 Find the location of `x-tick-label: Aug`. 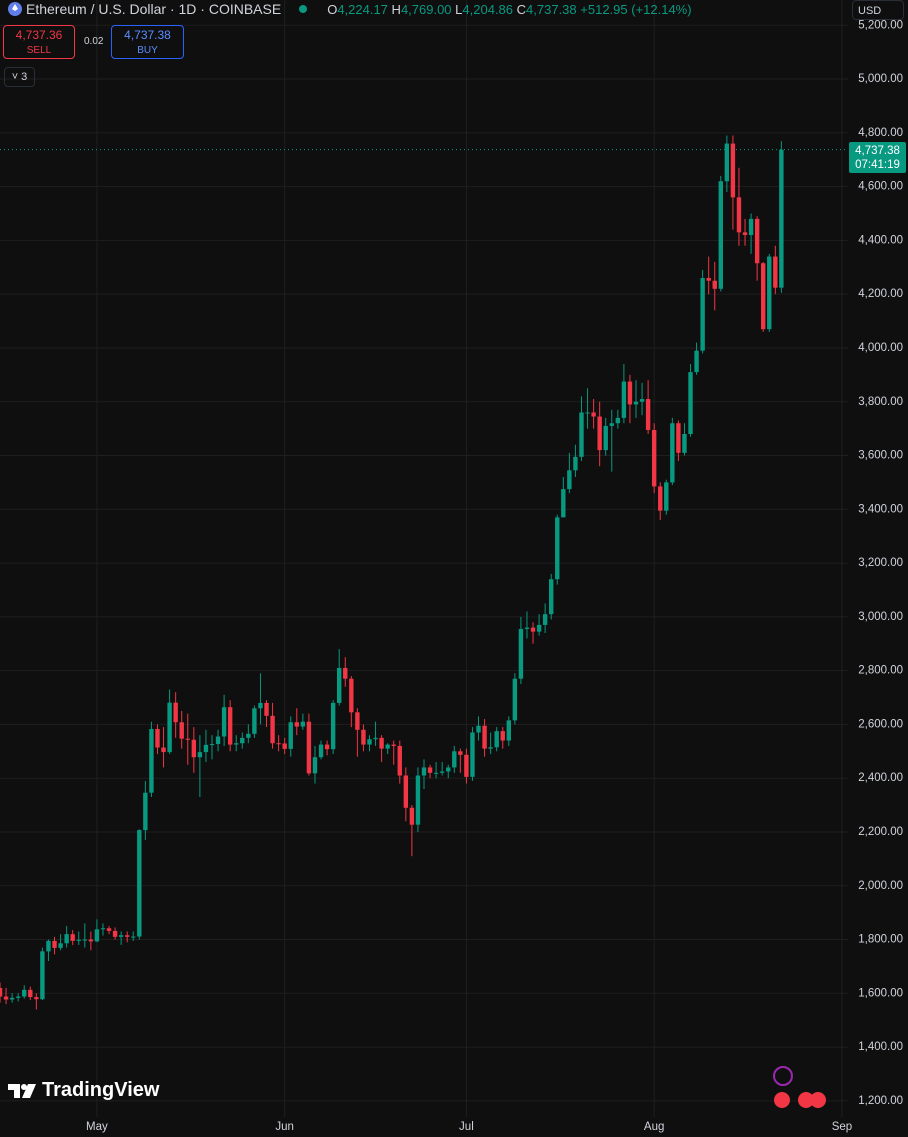

x-tick-label: Aug is located at coordinates (654, 1127).